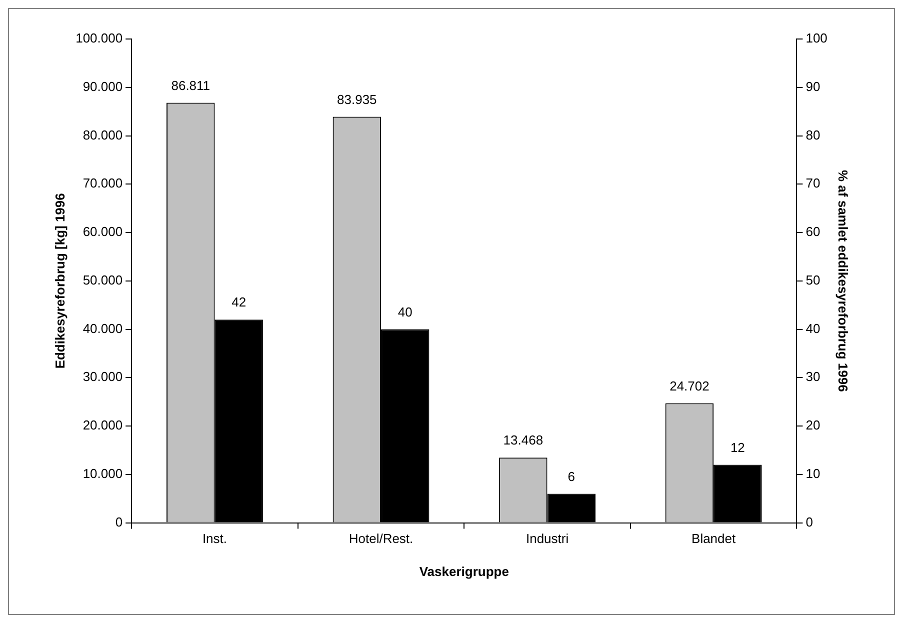  What do you see at coordinates (813, 376) in the screenshot?
I see `y2-tick-label: 30` at bounding box center [813, 376].